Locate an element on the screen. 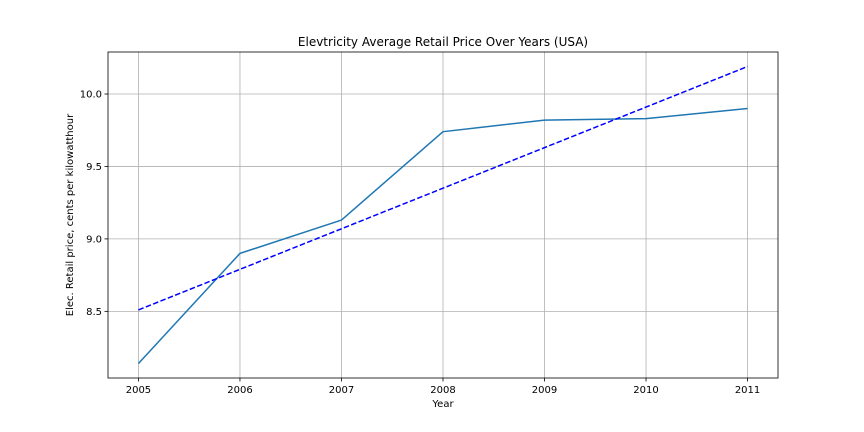 Image resolution: width=864 pixels, height=432 pixels. x-axis: 2005 2006 2007 2008 2009 2010 2011 is located at coordinates (443, 387).